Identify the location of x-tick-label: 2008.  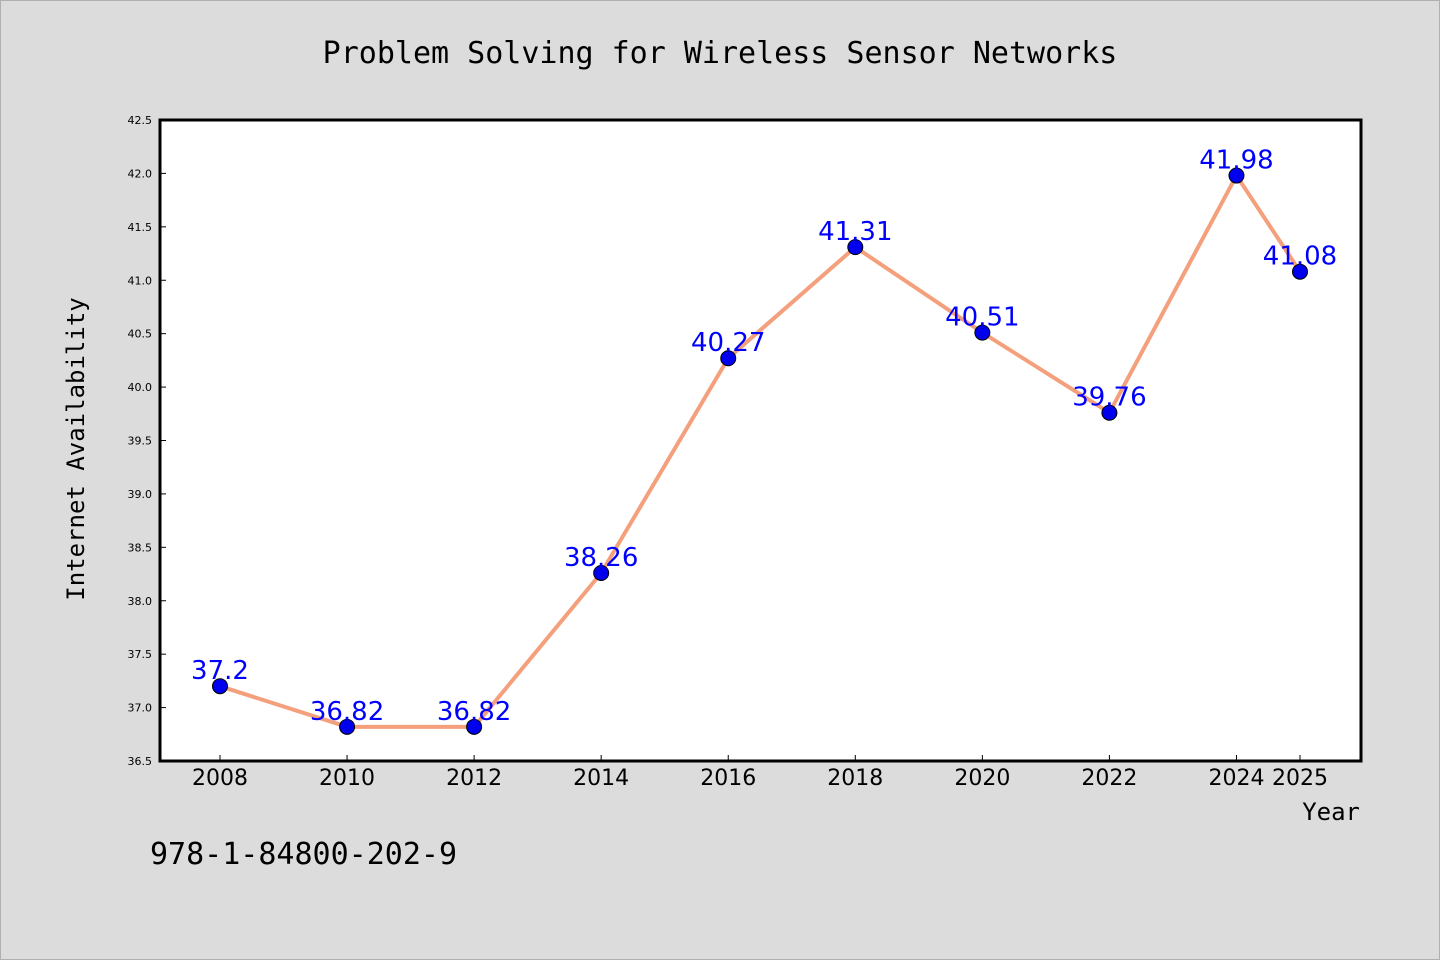
(220, 778).